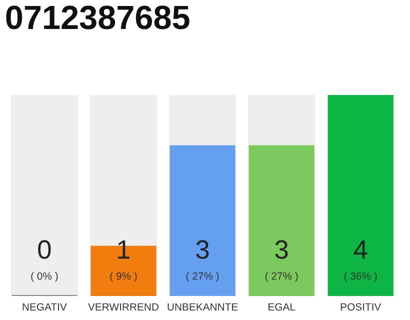 Image resolution: width=410 pixels, height=320 pixels. What do you see at coordinates (123, 277) in the screenshot?
I see `annotation: ( 9% )` at bounding box center [123, 277].